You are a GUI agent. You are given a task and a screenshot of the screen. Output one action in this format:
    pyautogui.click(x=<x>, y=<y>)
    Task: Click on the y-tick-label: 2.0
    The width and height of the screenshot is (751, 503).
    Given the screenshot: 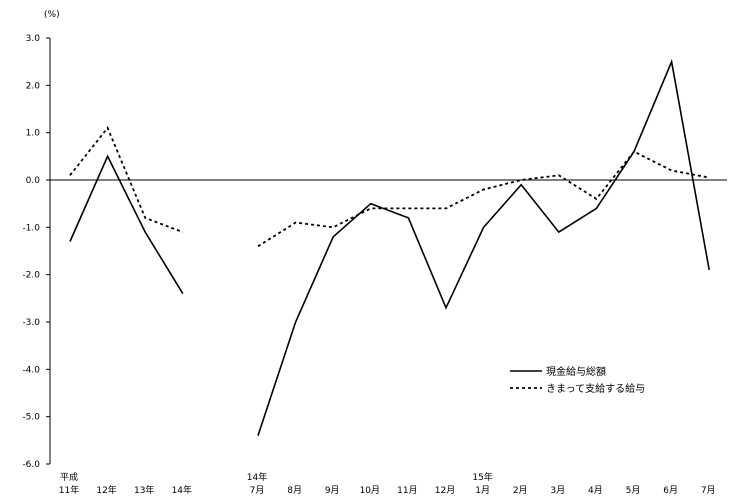 What is the action you would take?
    pyautogui.click(x=33, y=86)
    